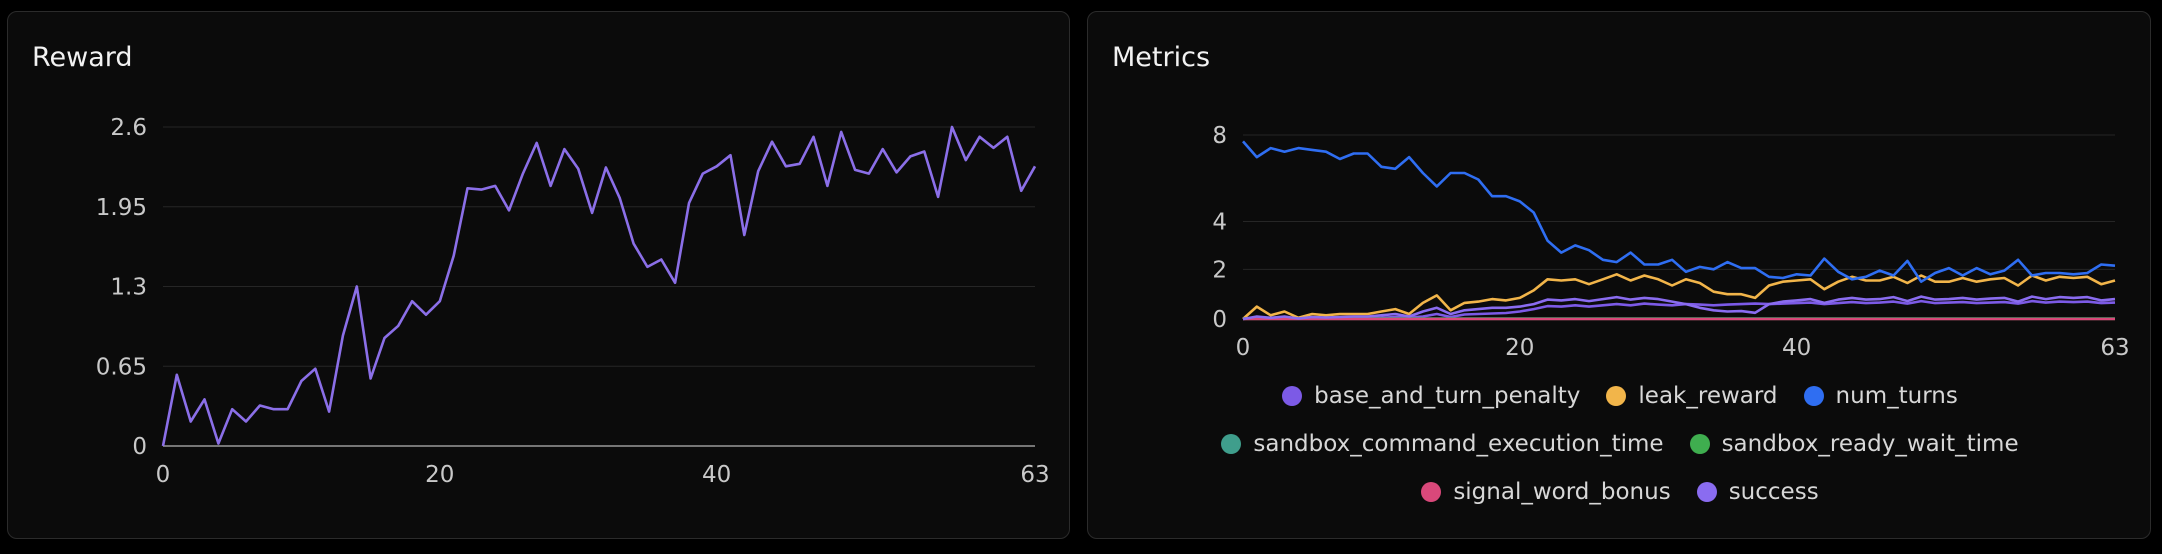 This screenshot has height=554, width=2162. I want to click on reward-x-tick-label: 0, so click(163, 475).